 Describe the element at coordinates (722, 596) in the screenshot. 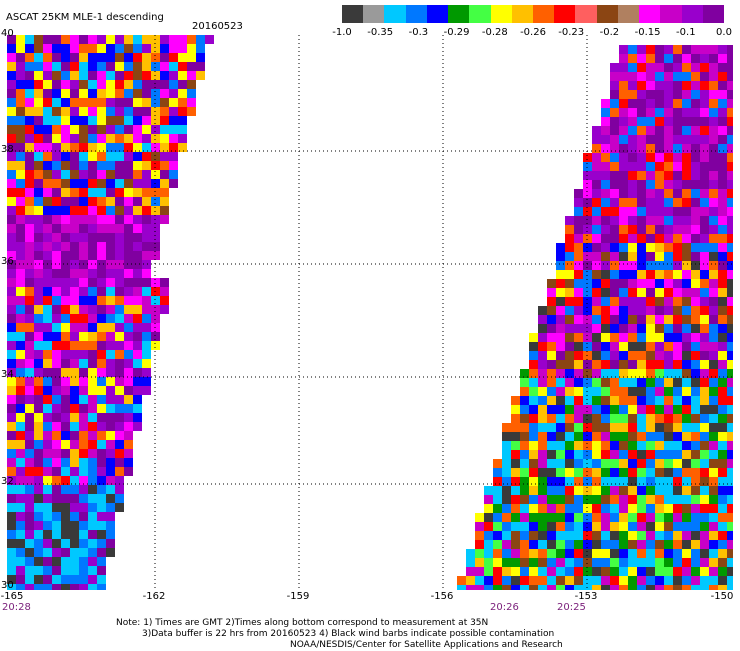

I see `lon-label-150: -150` at that location.